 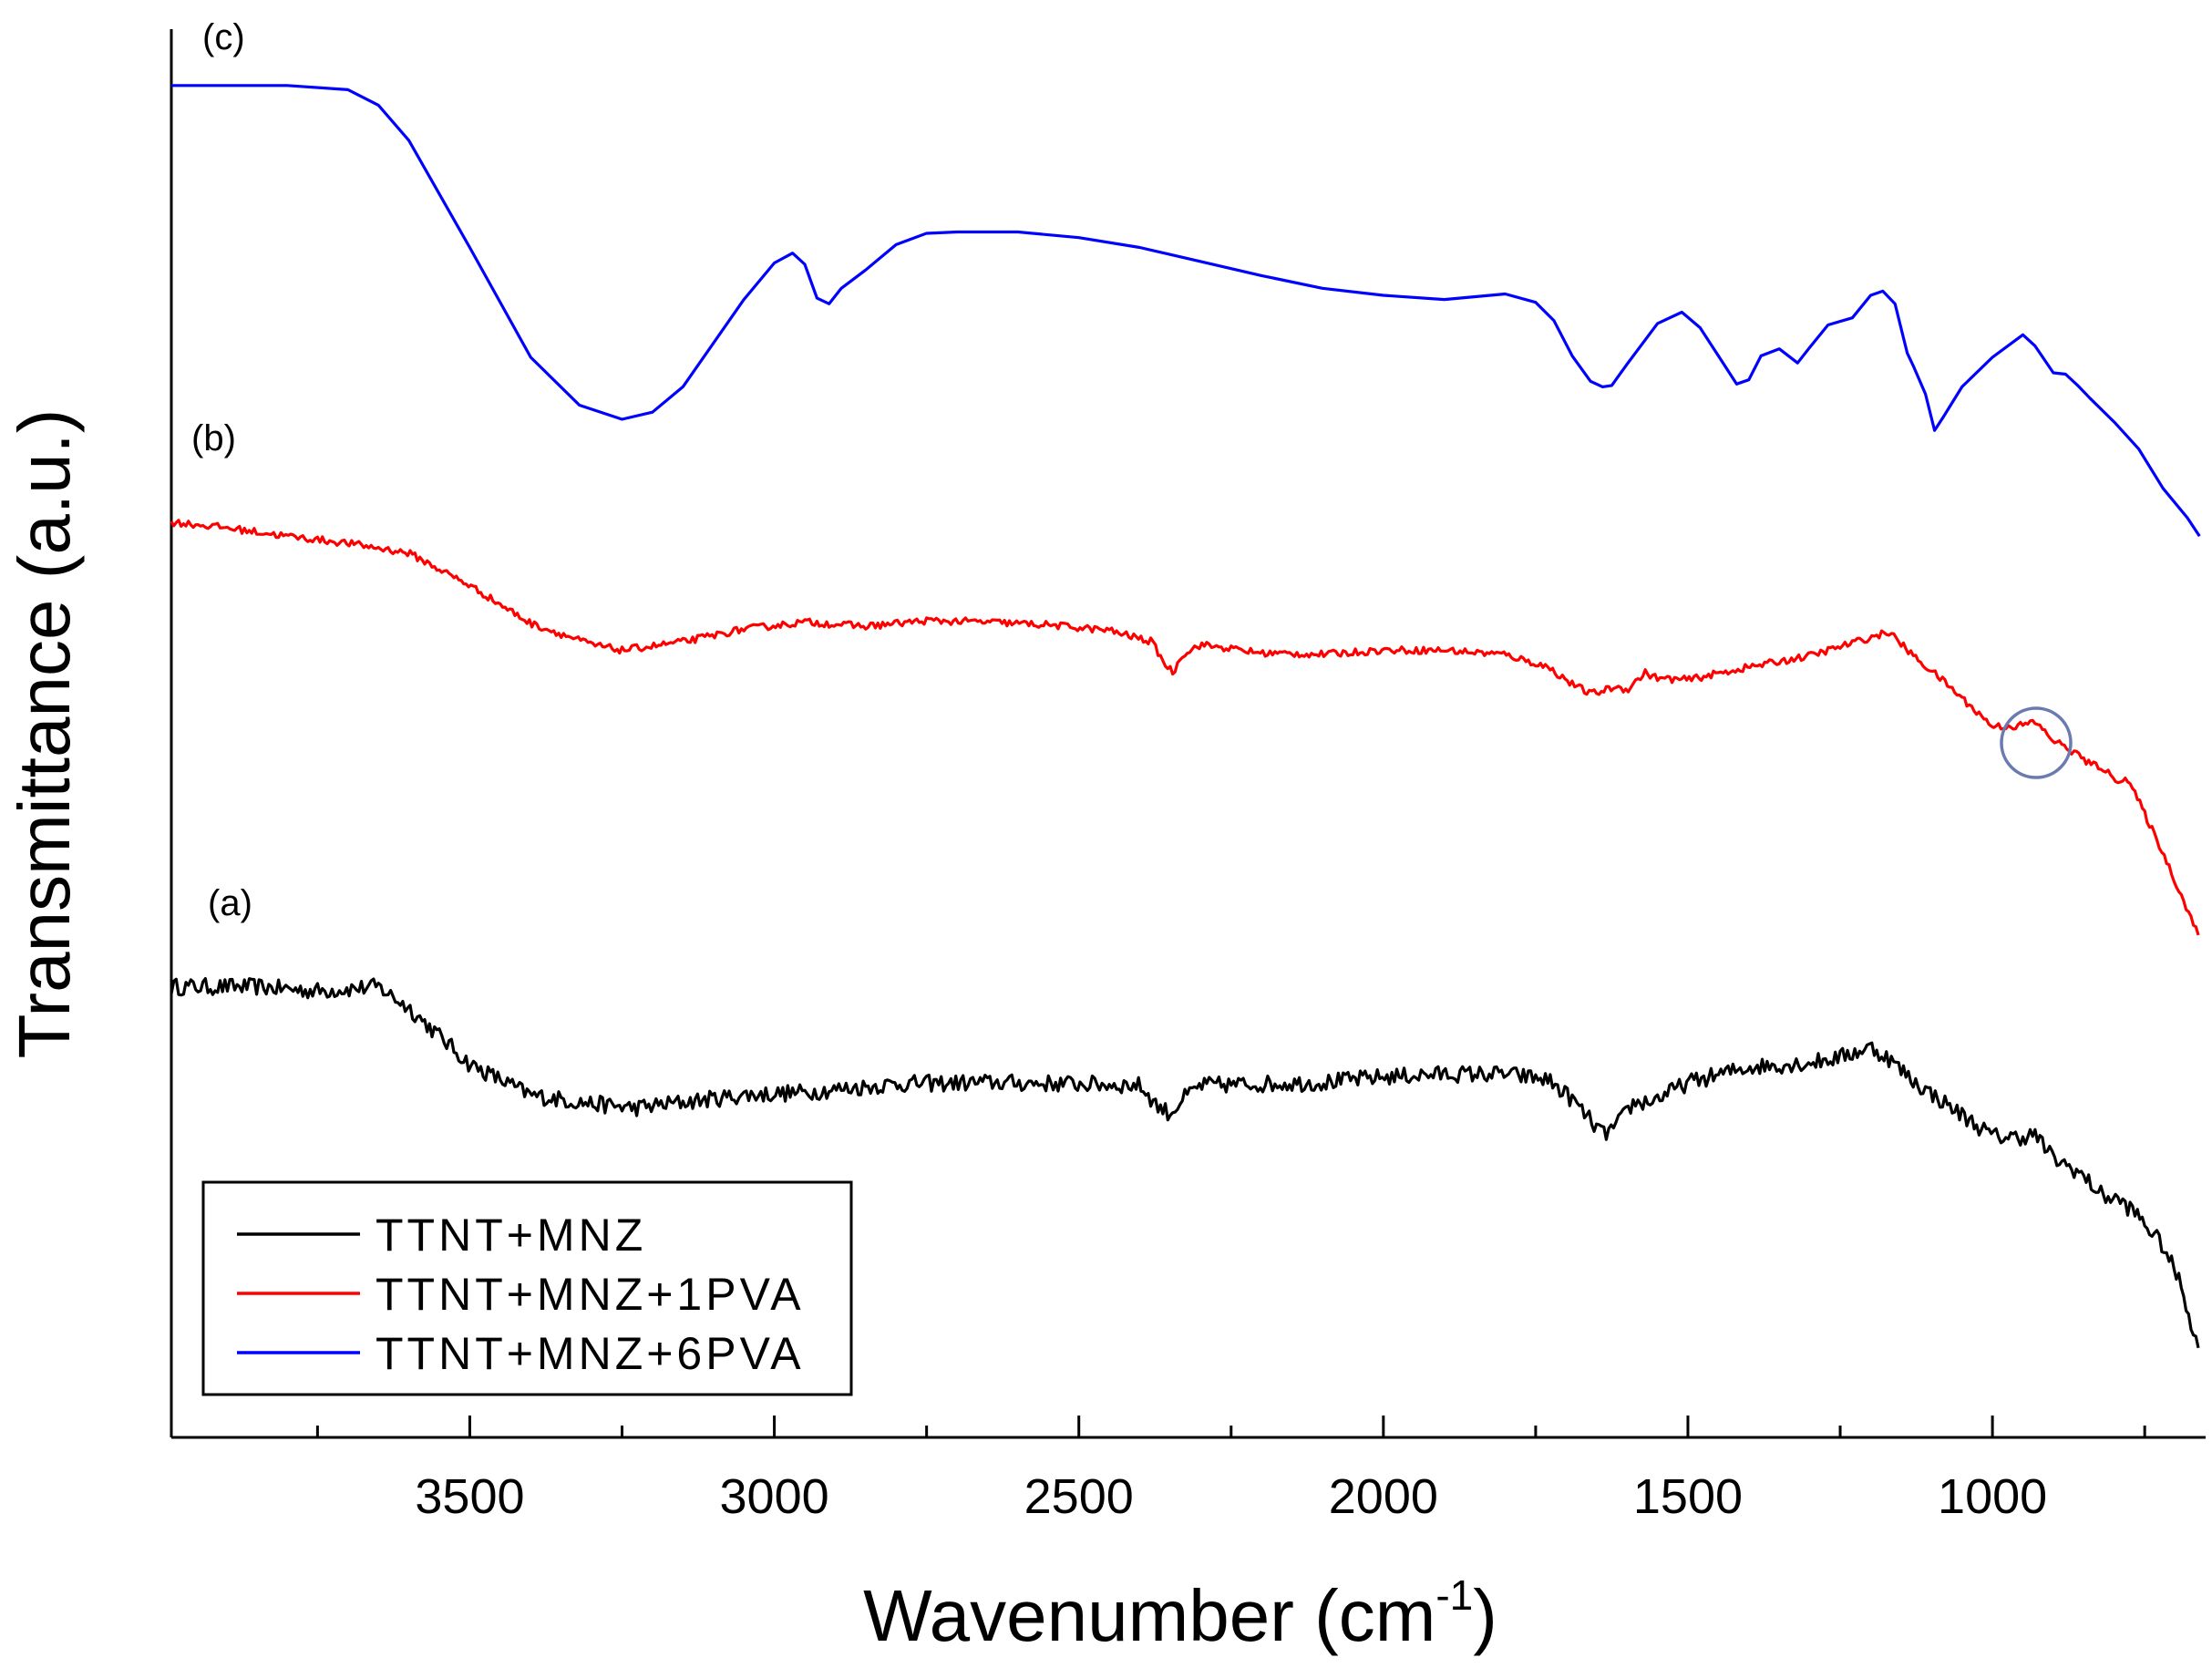 I want to click on legend-label-ttnt-mnz-1pva: TTNT+MNZ+1PVA, so click(x=590, y=1294).